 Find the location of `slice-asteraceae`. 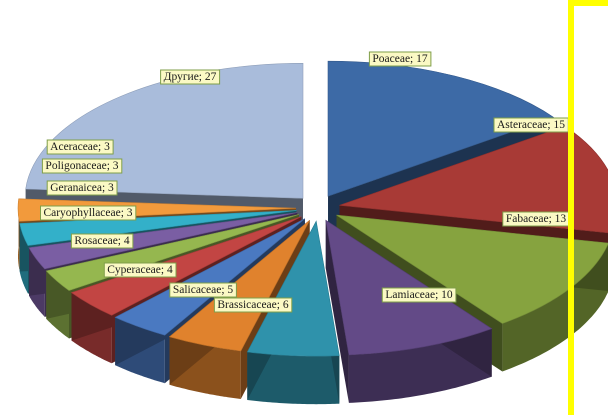

slice-asteraceae is located at coordinates (473, 179).